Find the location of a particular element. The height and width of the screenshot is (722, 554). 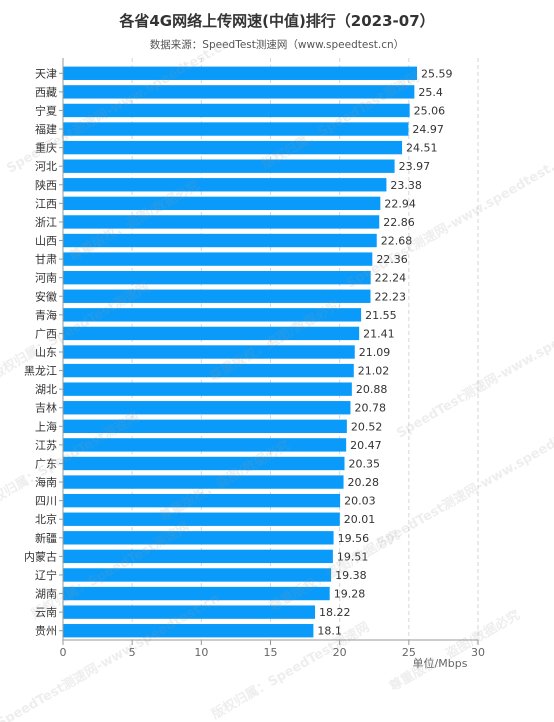

x-tick-label: 30 is located at coordinates (478, 652).